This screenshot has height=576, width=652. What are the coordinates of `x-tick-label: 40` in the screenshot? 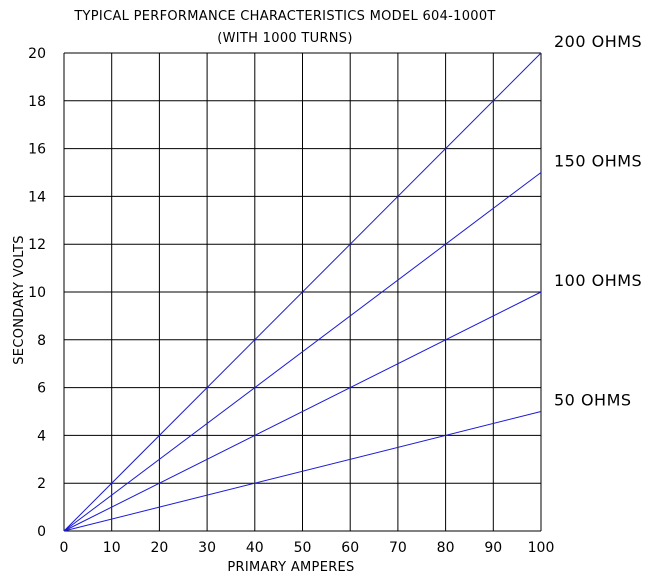 It's located at (255, 548).